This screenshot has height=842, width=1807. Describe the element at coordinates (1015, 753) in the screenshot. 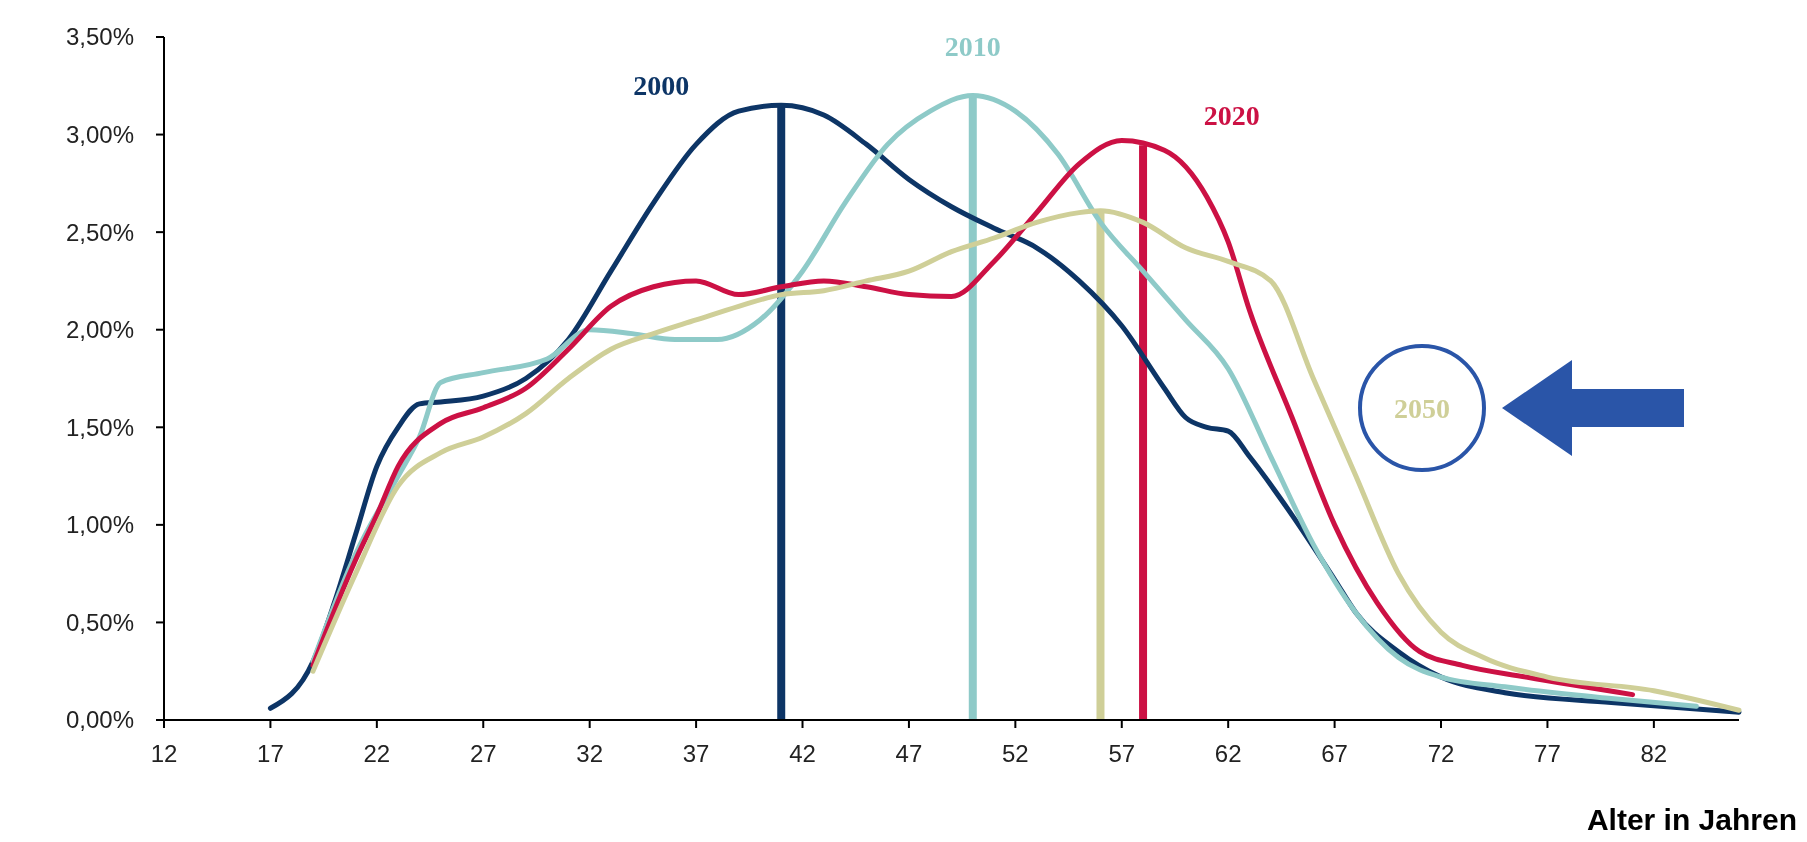

I see `x-tick-label: 52` at that location.